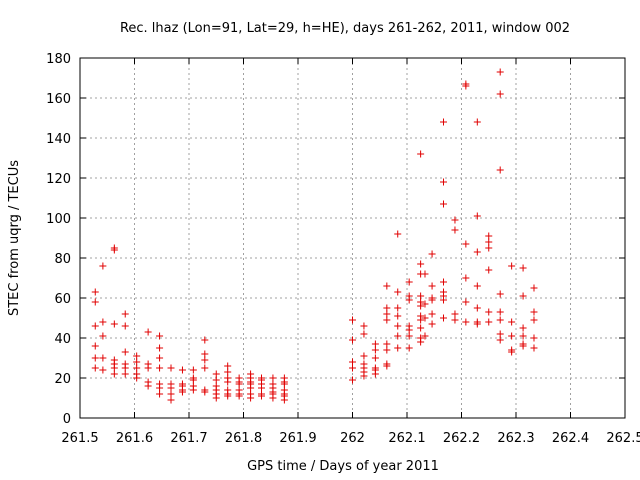 Image resolution: width=640 pixels, height=480 pixels. Describe the element at coordinates (406, 438) in the screenshot. I see `x-tick-label: 262.1` at that location.